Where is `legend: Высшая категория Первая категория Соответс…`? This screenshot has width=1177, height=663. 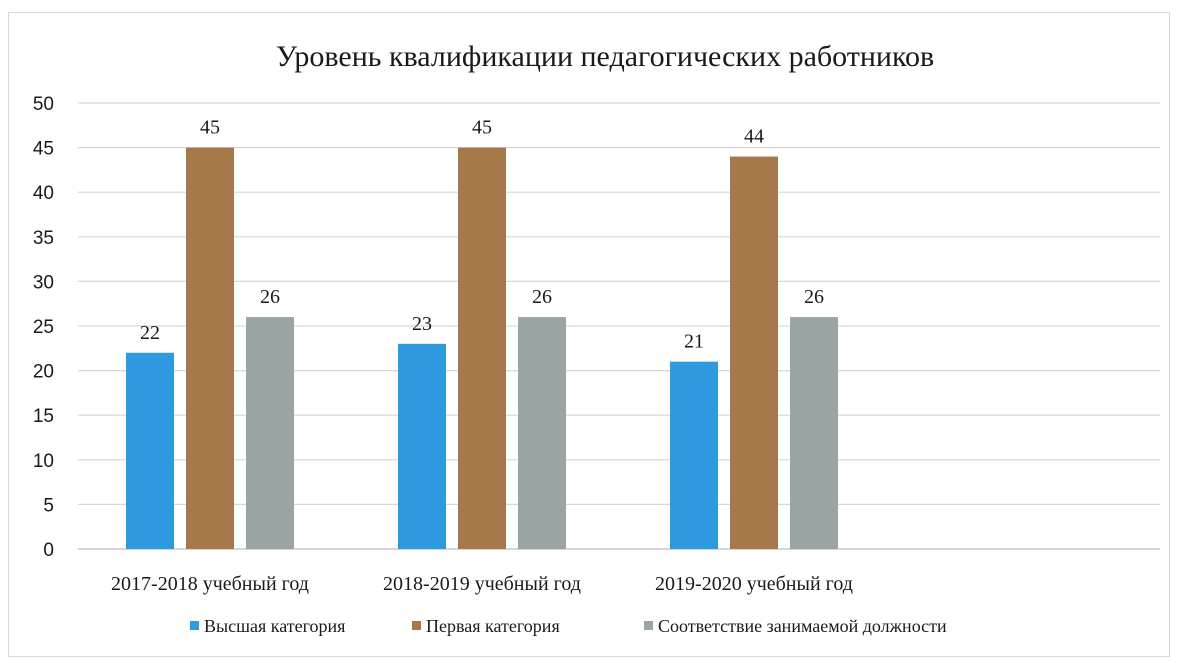
legend: Высшая категория Первая категория Соответс… is located at coordinates (568, 626).